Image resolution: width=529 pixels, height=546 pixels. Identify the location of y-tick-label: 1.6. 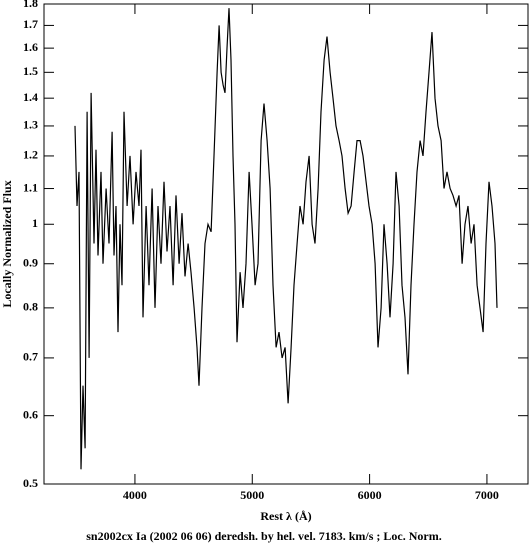
(30, 47).